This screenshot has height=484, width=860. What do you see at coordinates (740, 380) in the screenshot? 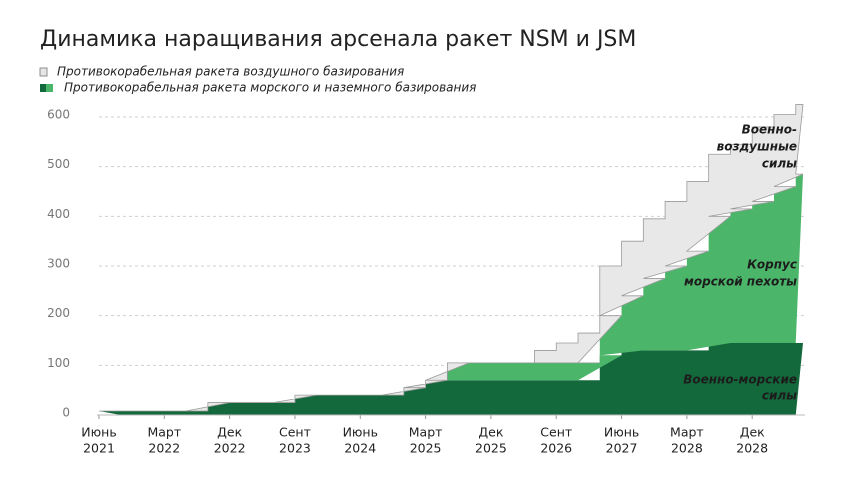
I see `area-label: Военно-морские` at bounding box center [740, 380].